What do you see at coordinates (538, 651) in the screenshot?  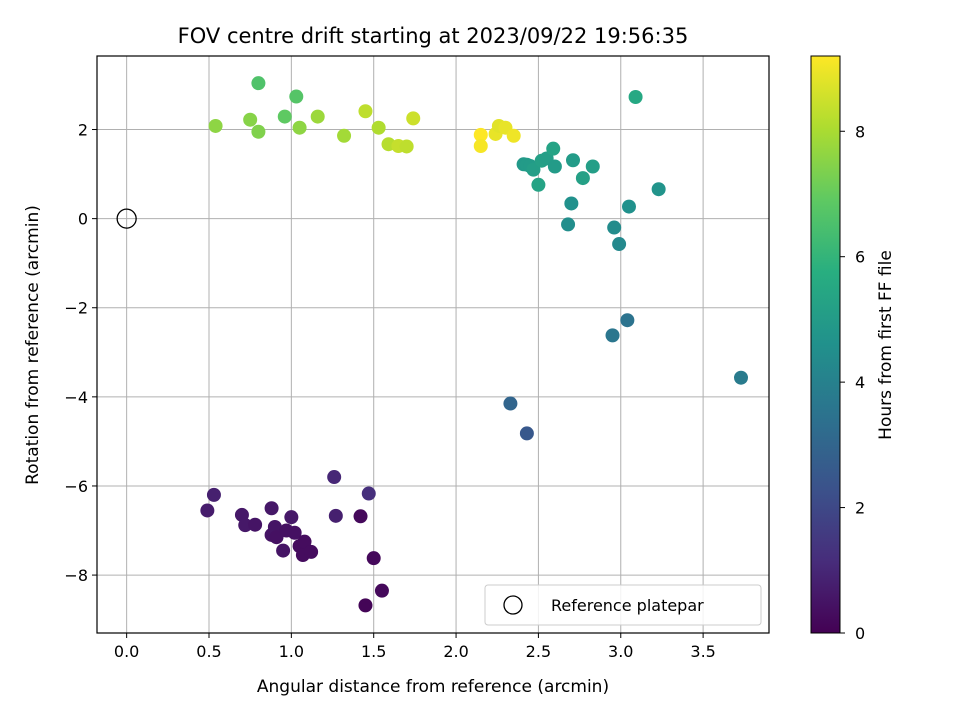 I see `x-tick-label: 2.5` at bounding box center [538, 651].